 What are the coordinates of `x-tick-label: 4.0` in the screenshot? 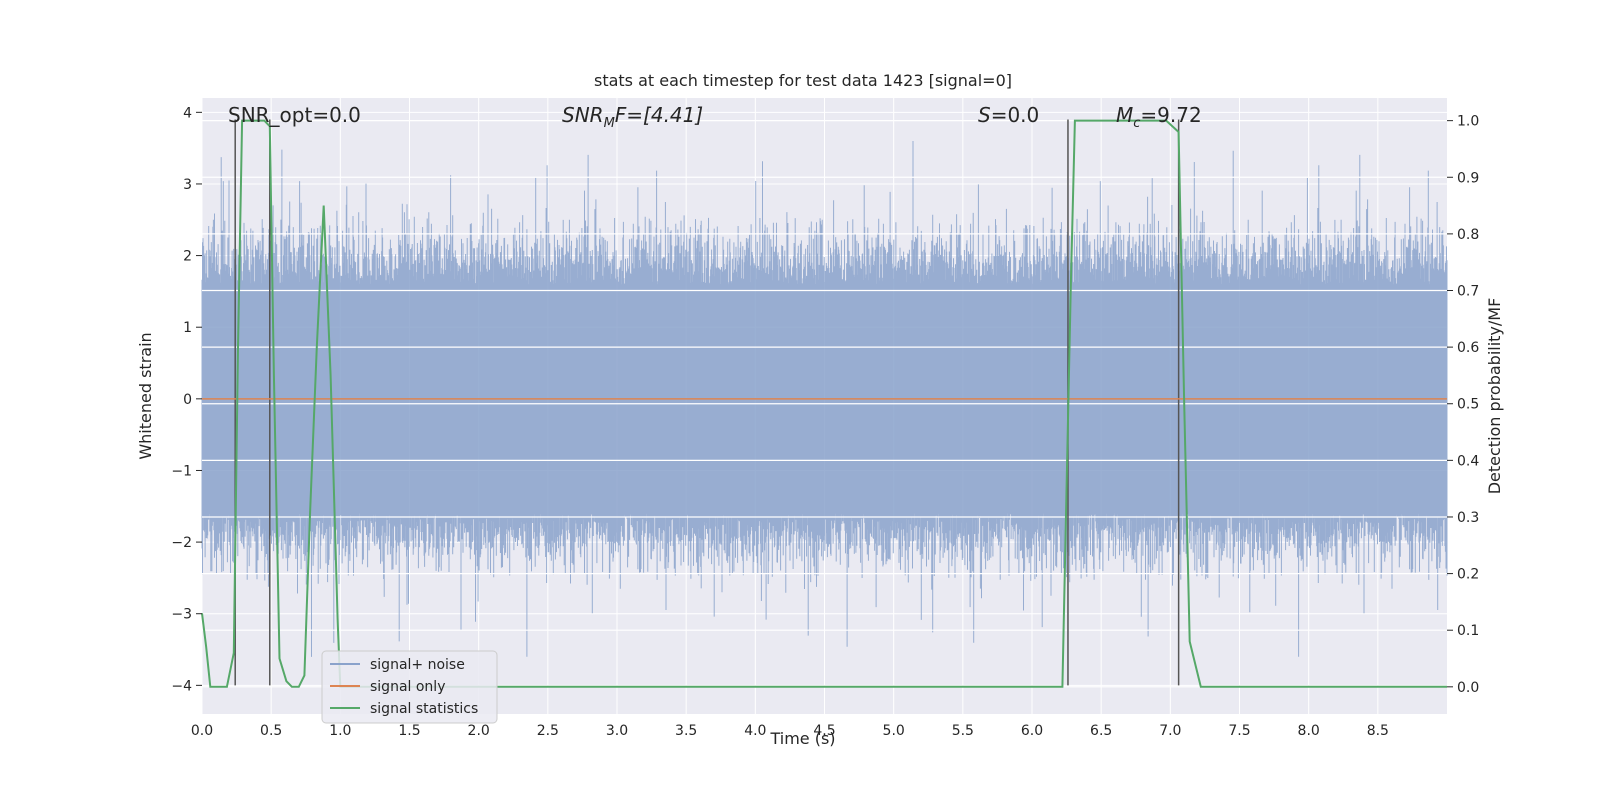 It's located at (755, 731).